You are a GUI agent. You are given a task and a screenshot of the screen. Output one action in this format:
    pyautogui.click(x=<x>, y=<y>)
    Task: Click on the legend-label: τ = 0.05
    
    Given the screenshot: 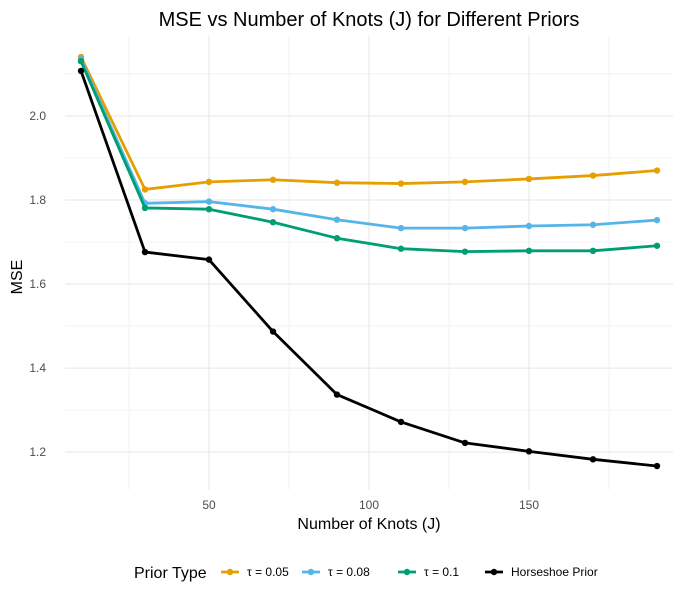 What is the action you would take?
    pyautogui.click(x=268, y=572)
    